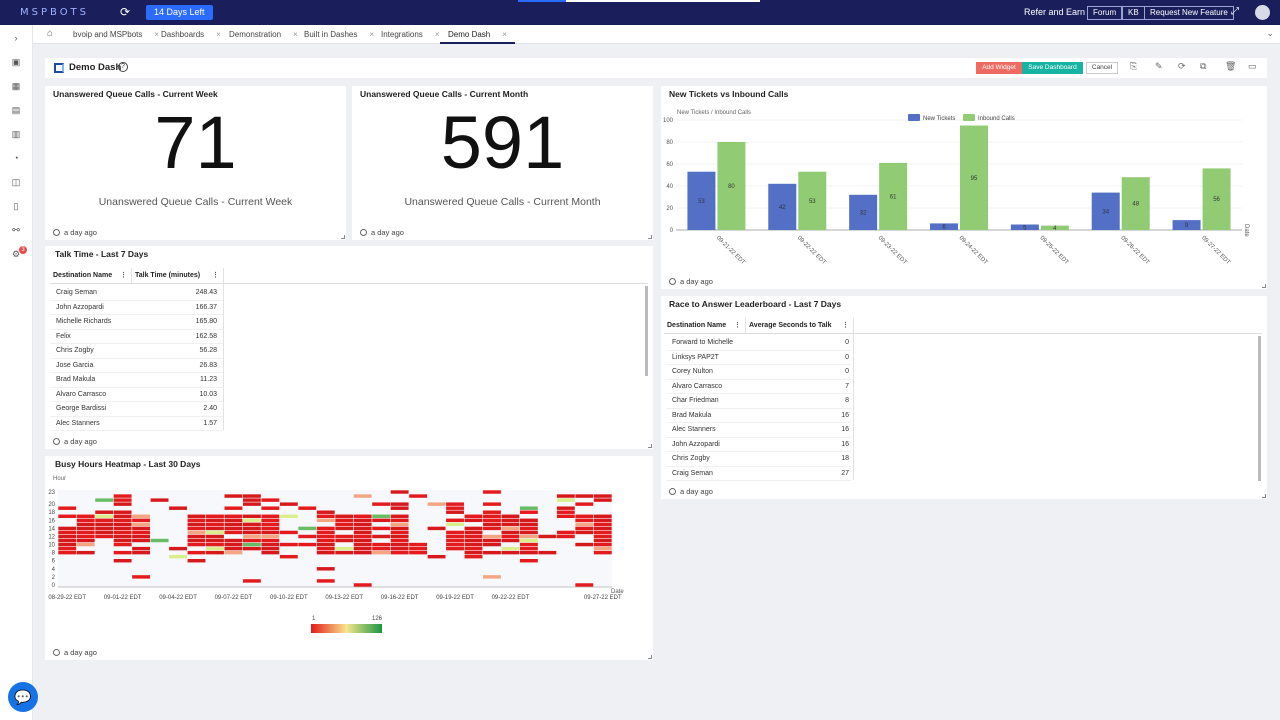 This screenshot has height=720, width=1280. What do you see at coordinates (136, 366) in the screenshot?
I see `table-row: Jose Garcia 26.83` at bounding box center [136, 366].